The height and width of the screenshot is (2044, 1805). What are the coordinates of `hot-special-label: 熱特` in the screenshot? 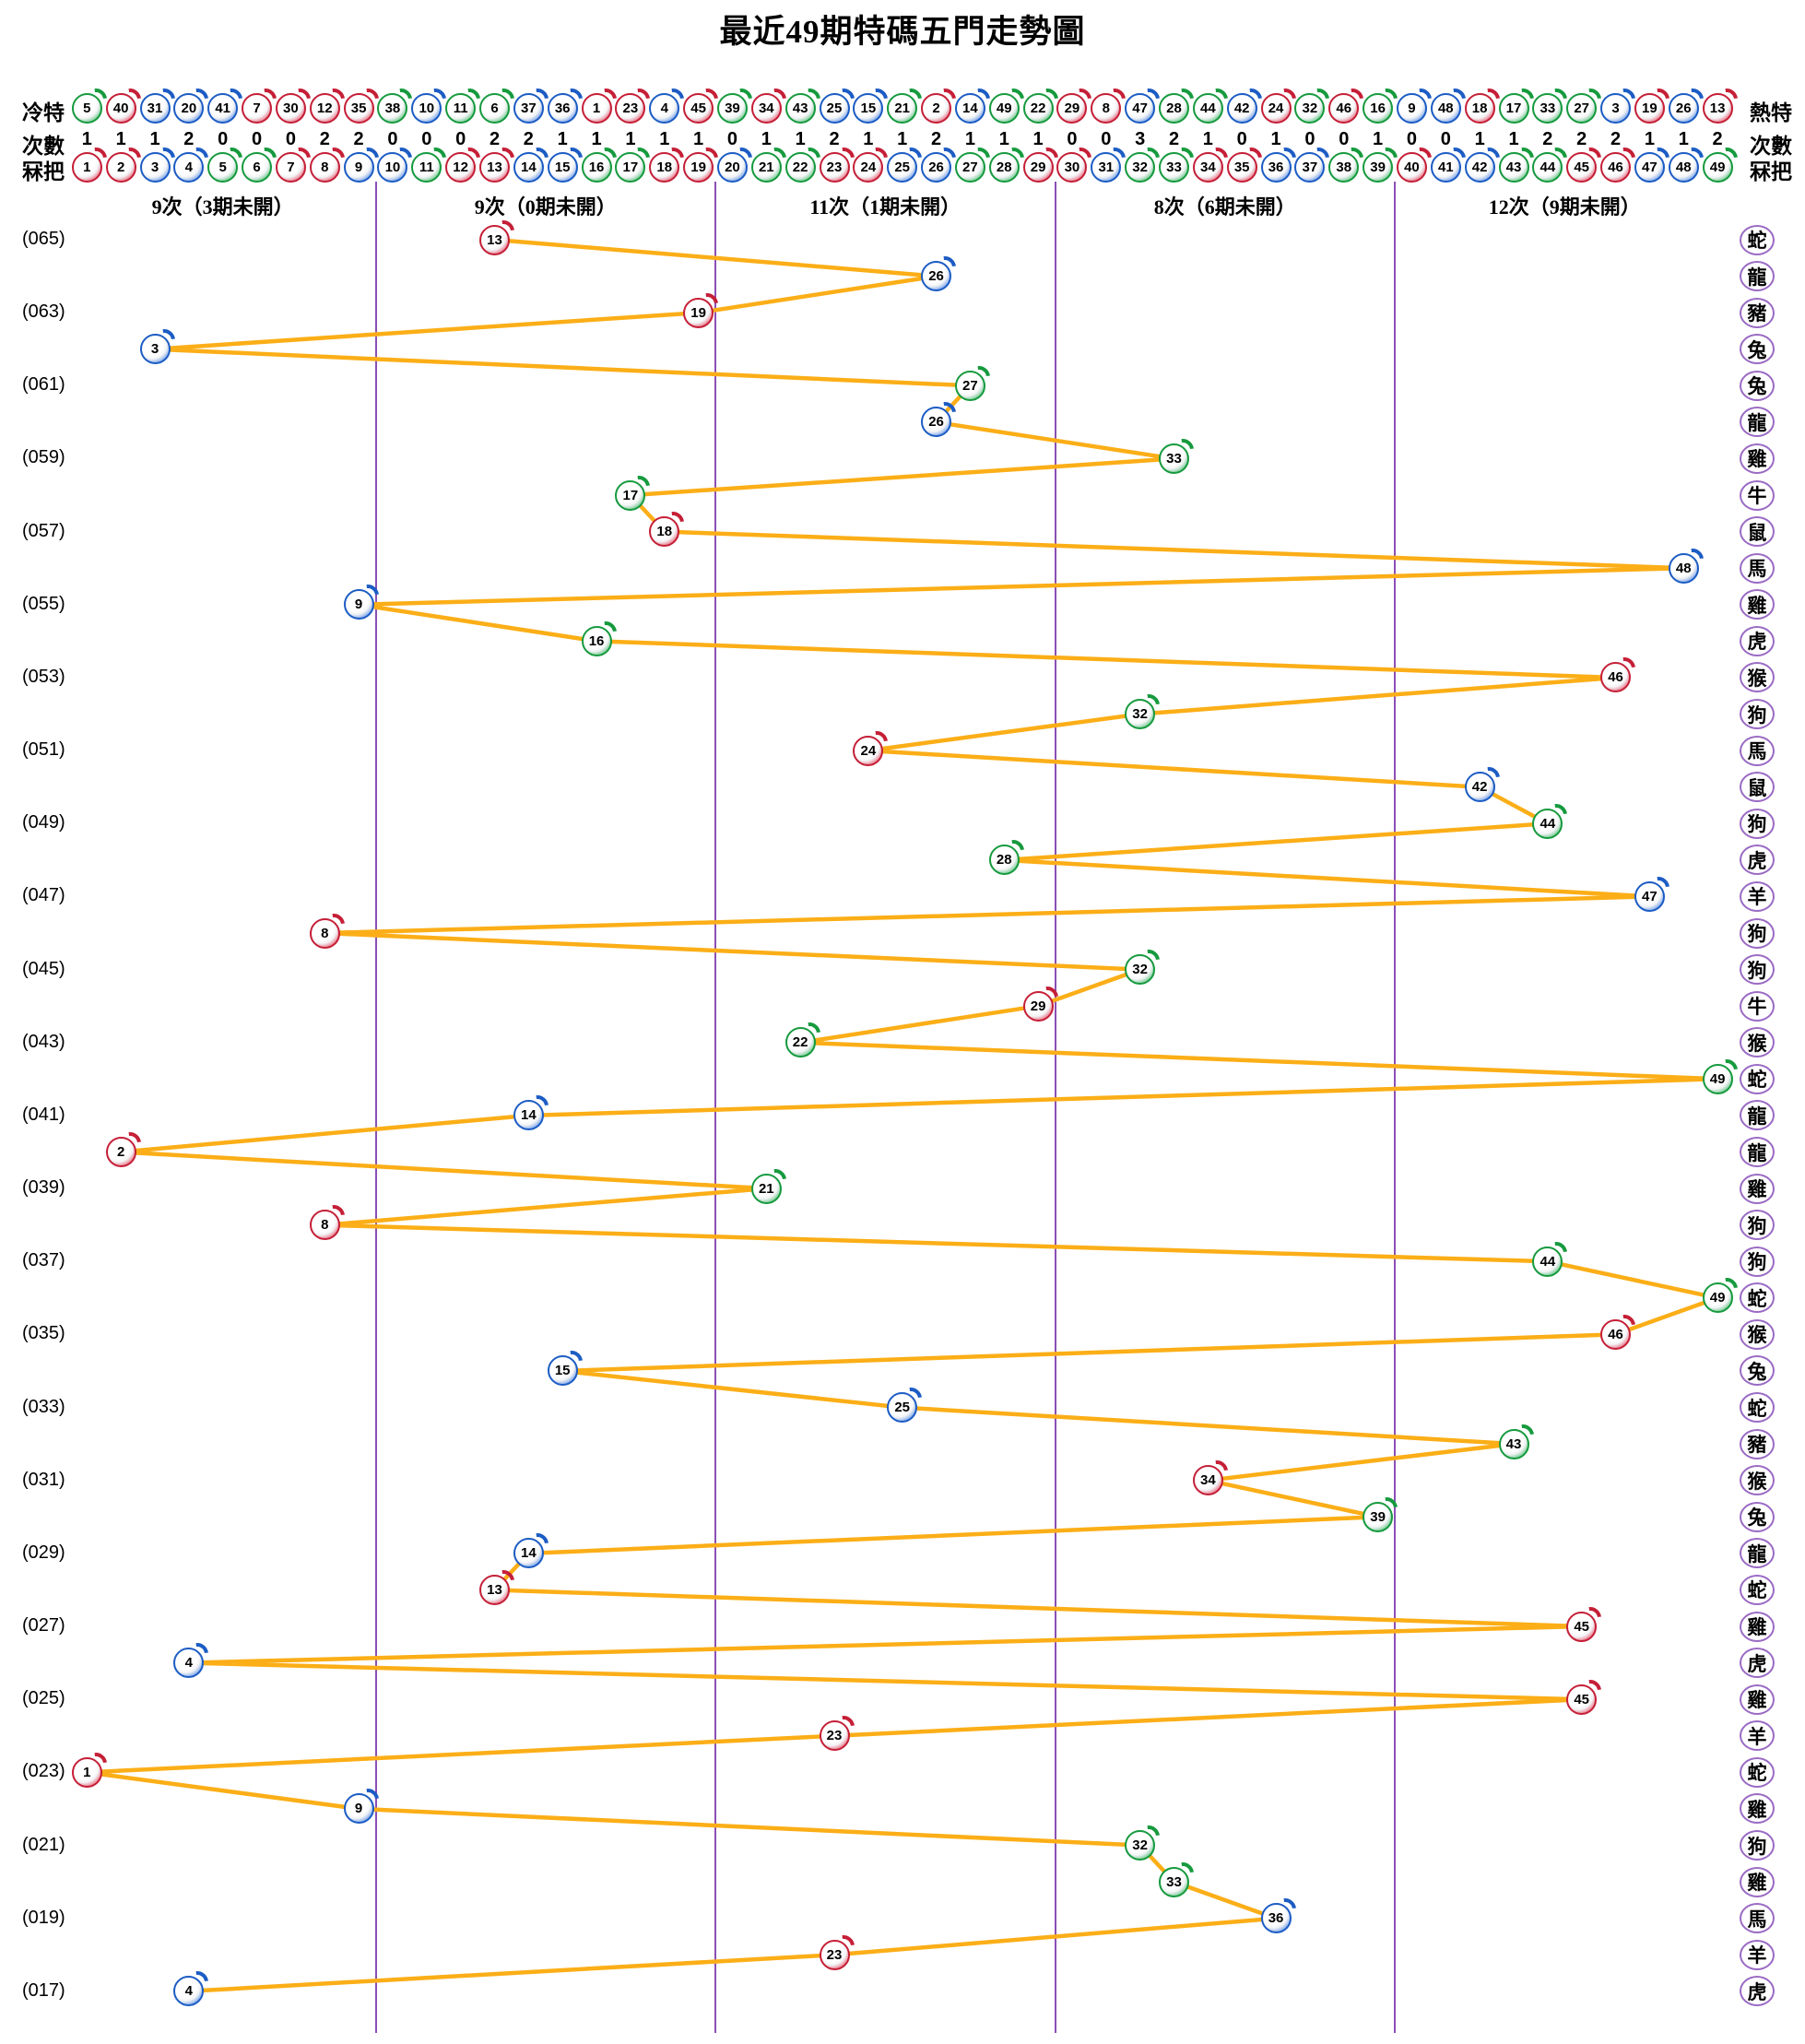 It's located at (1771, 113).